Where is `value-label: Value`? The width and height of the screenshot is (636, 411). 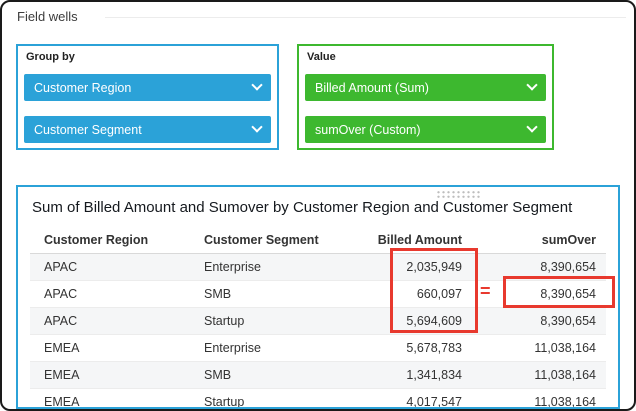
value-label: Value is located at coordinates (321, 57).